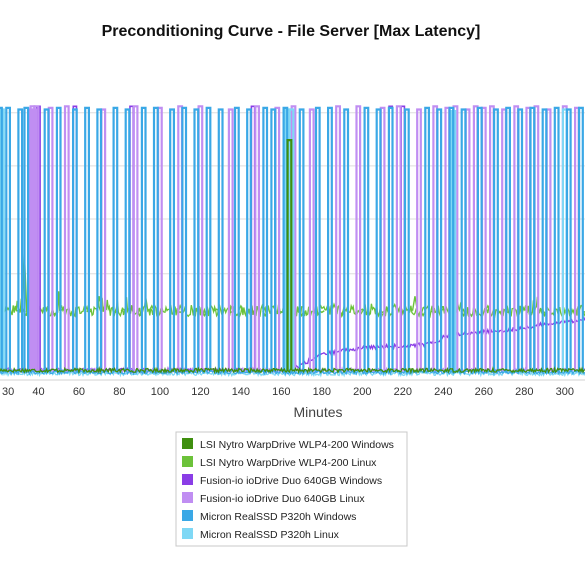 The image size is (585, 567). What do you see at coordinates (524, 392) in the screenshot?
I see `x-tick-label-280: 280` at bounding box center [524, 392].